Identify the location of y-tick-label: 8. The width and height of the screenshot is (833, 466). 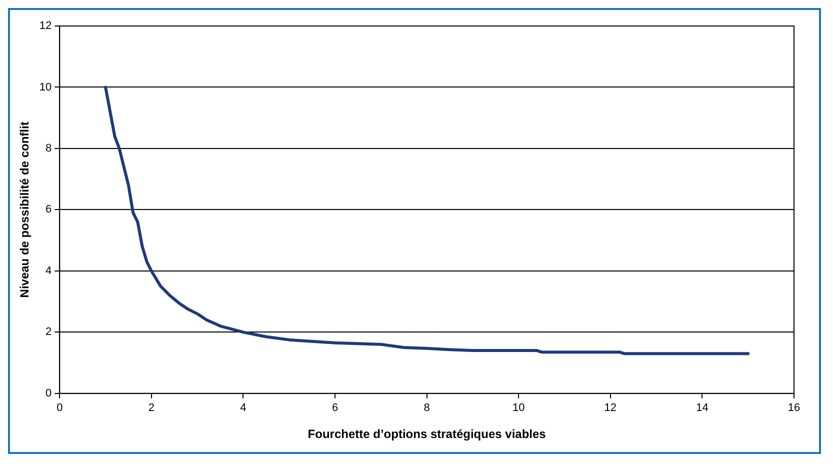
(49, 148).